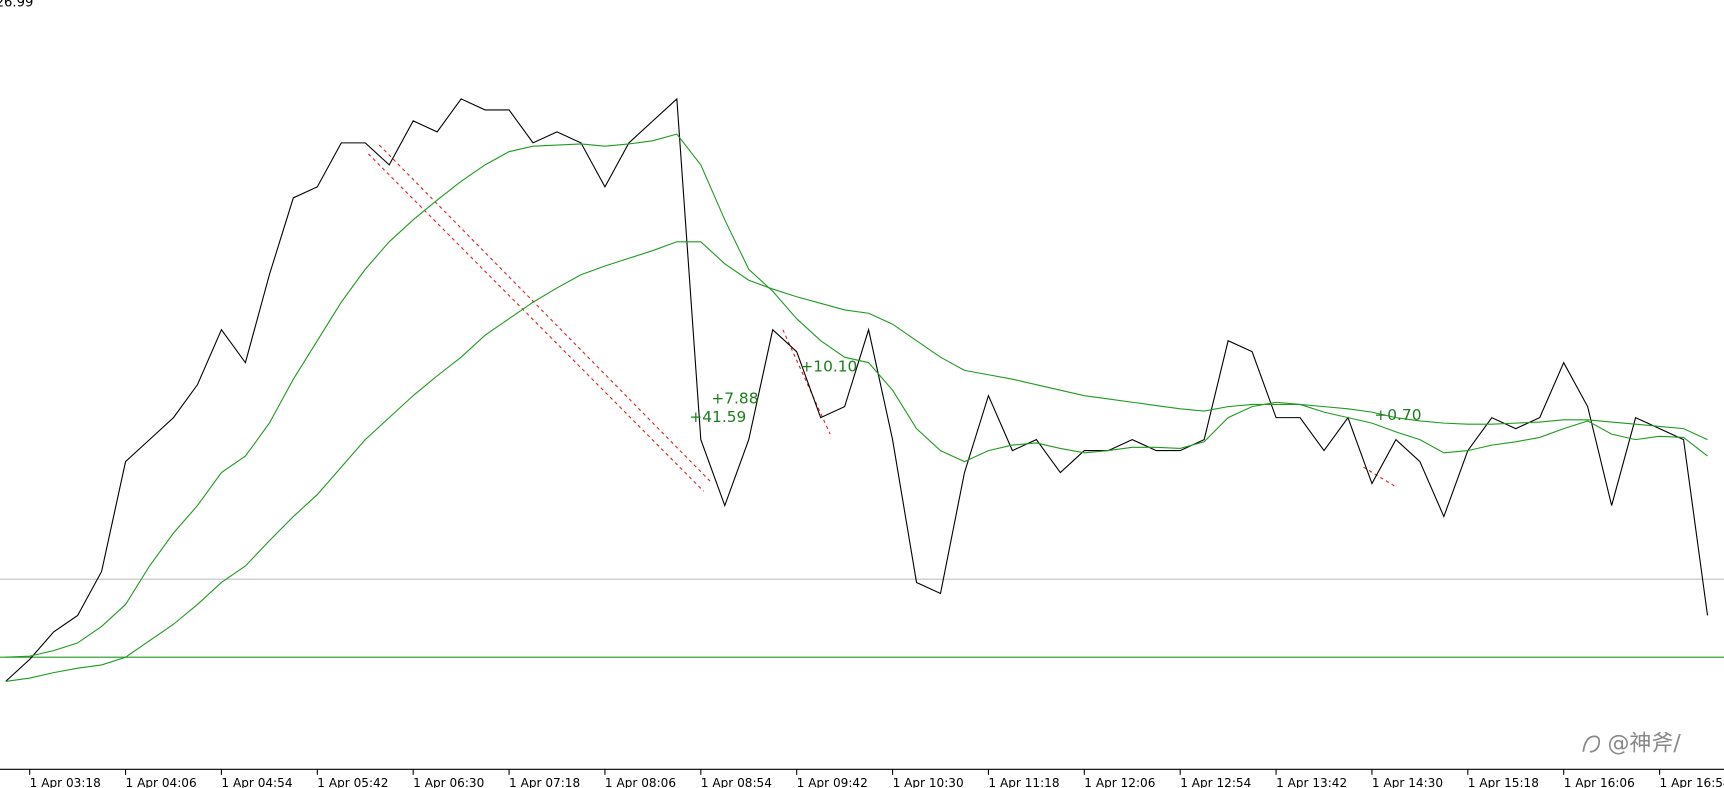  What do you see at coordinates (640, 782) in the screenshot?
I see `x-tick-label: 1 Apr 08:06` at bounding box center [640, 782].